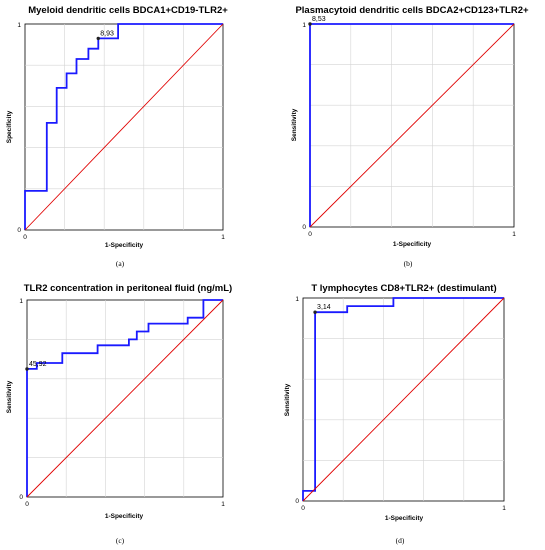  I want to click on panel-c-marks: 0 1 0 1 45,92, so click(122, 403).